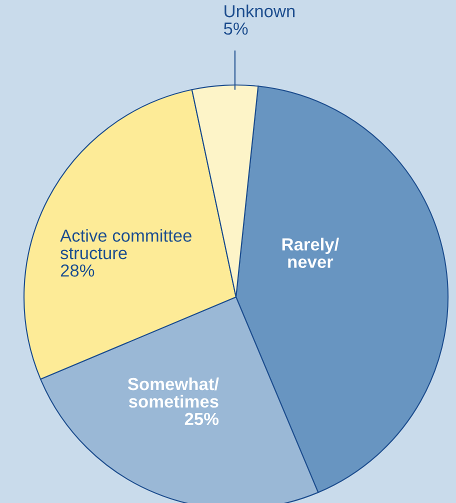 This screenshot has height=503, width=456. Describe the element at coordinates (126, 244) in the screenshot. I see `slice-label: Active committee structure` at that location.